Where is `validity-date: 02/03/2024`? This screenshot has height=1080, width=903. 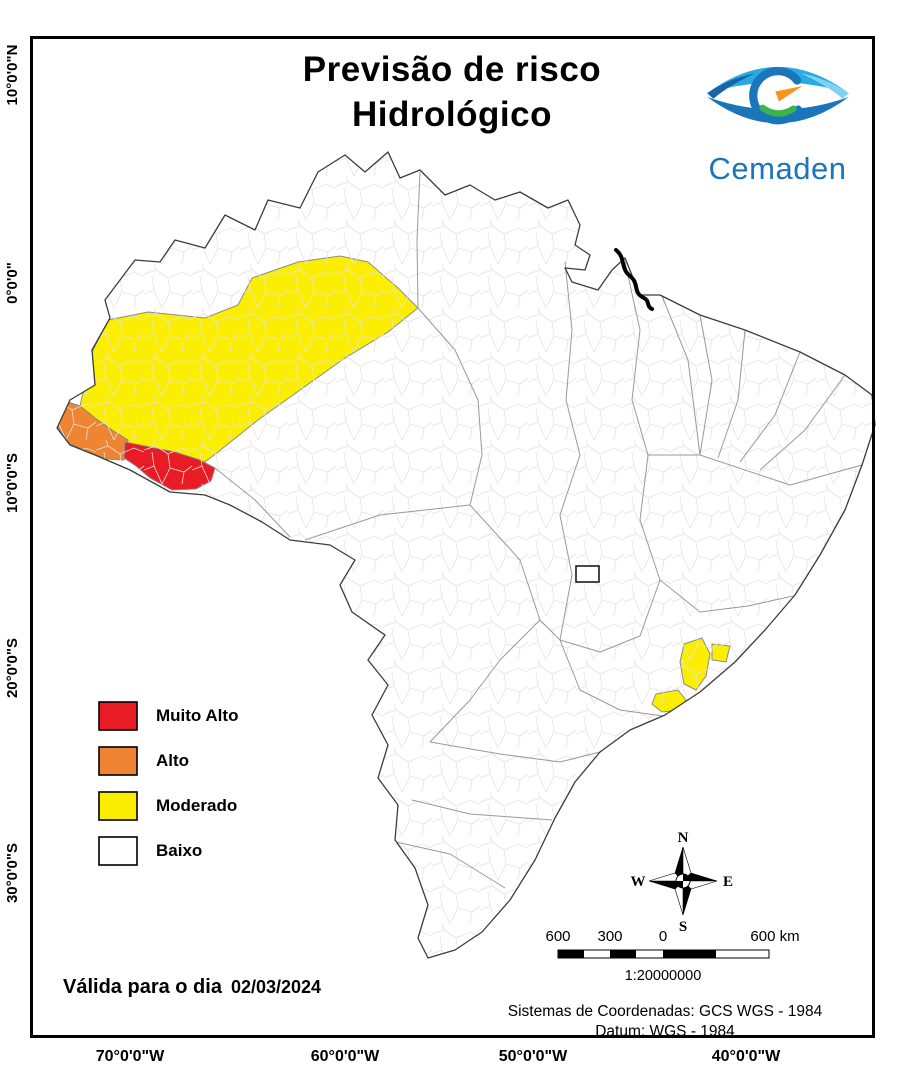
validity-date: 02/03/2024 is located at coordinates (276, 987).